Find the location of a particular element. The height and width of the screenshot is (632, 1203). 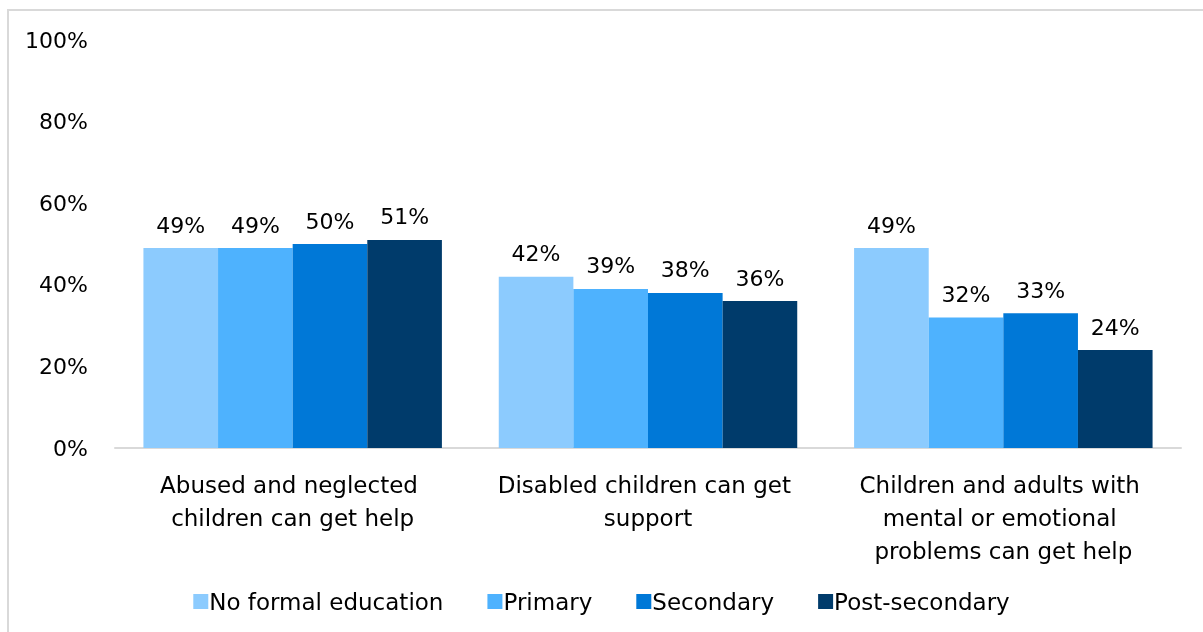

data-label: 51% is located at coordinates (405, 217).